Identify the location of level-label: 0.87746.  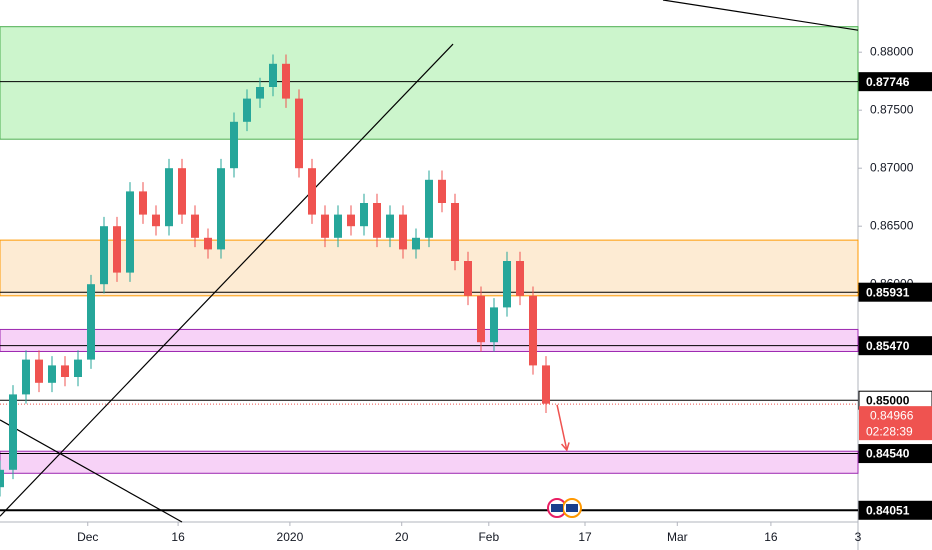
(888, 82).